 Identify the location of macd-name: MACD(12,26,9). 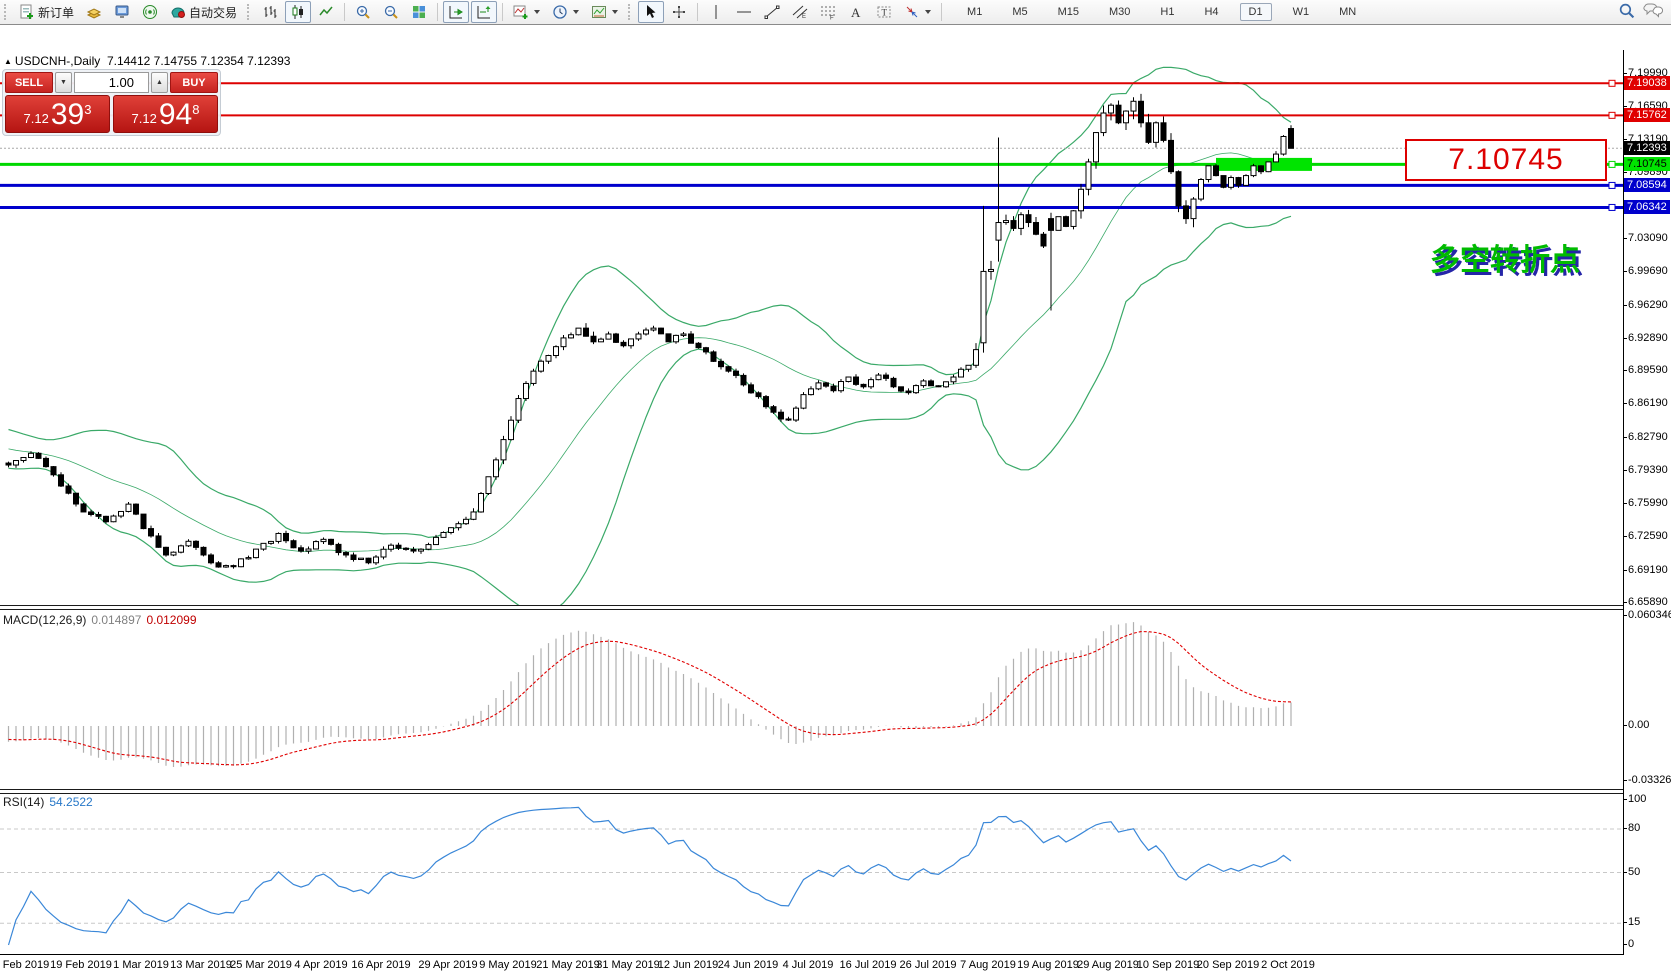
(45, 620).